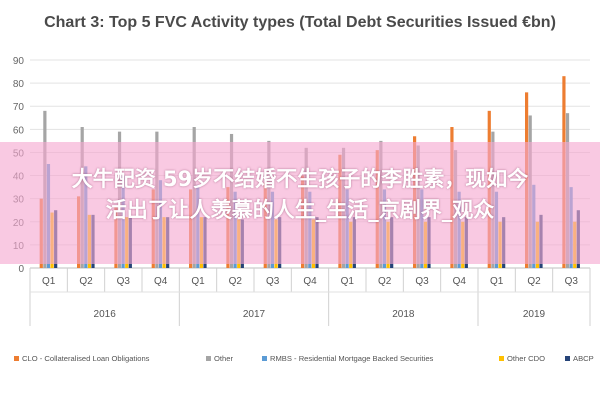 Image resolution: width=600 pixels, height=400 pixels. I want to click on y-tick-label: 80, so click(19, 84).